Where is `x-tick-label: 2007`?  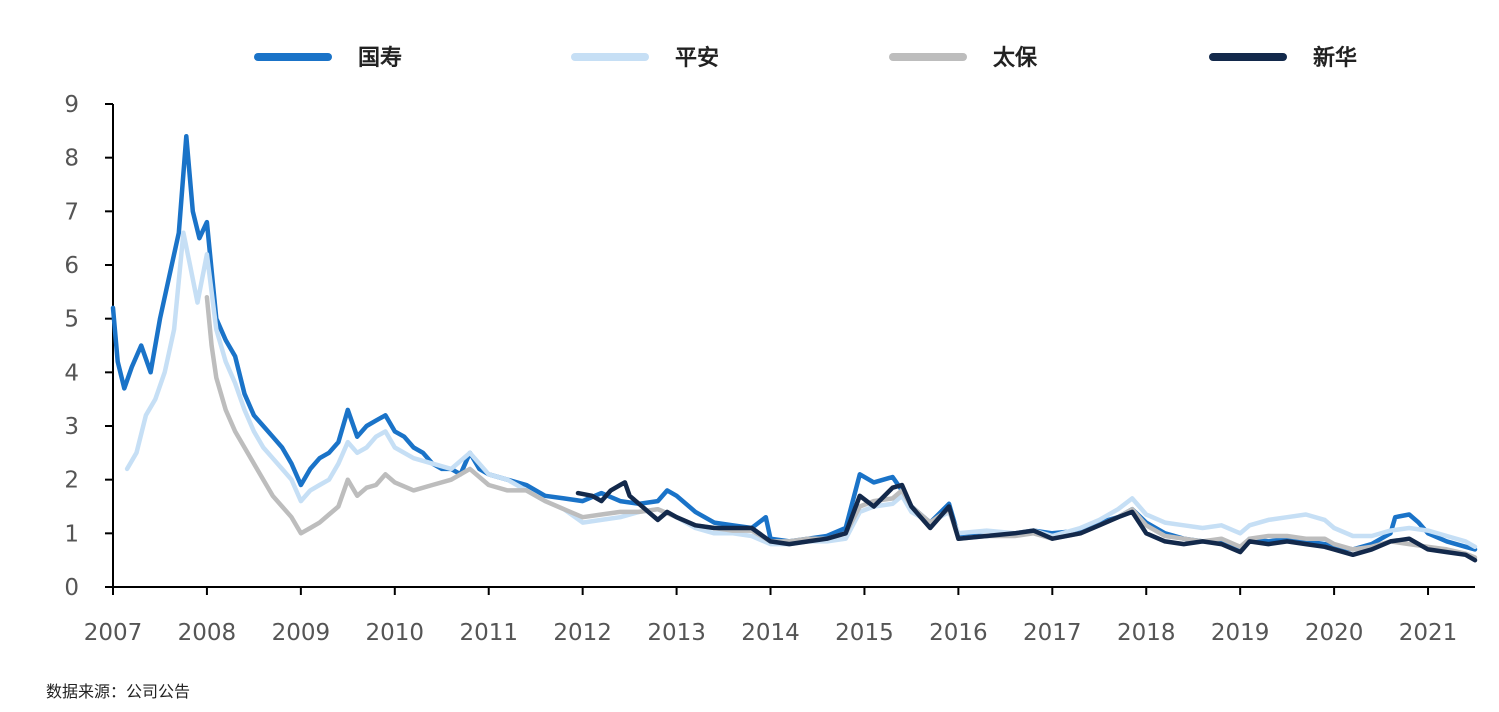
x-tick-label: 2007 is located at coordinates (113, 633).